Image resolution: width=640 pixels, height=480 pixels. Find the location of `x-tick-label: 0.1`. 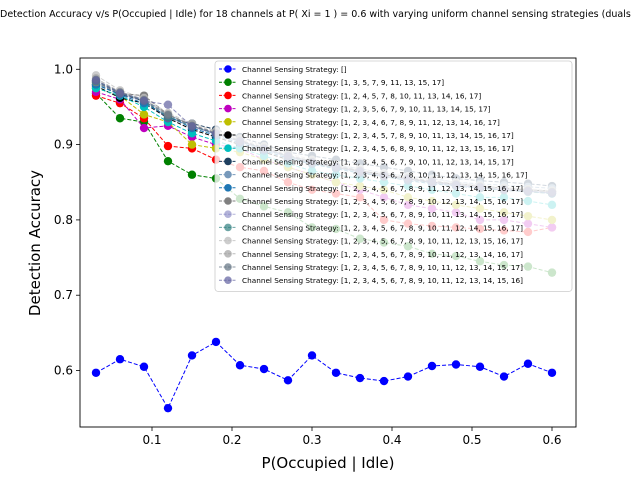

x-tick-label: 0.1 is located at coordinates (151, 440).